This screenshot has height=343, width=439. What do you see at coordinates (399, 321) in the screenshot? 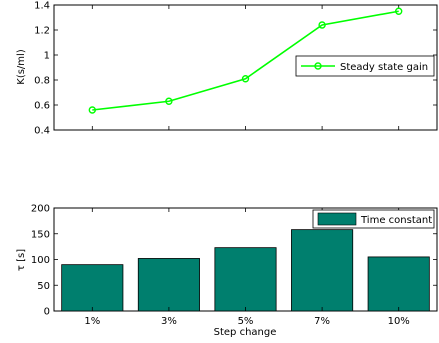
I see `x-tick-label: 10%` at bounding box center [399, 321].